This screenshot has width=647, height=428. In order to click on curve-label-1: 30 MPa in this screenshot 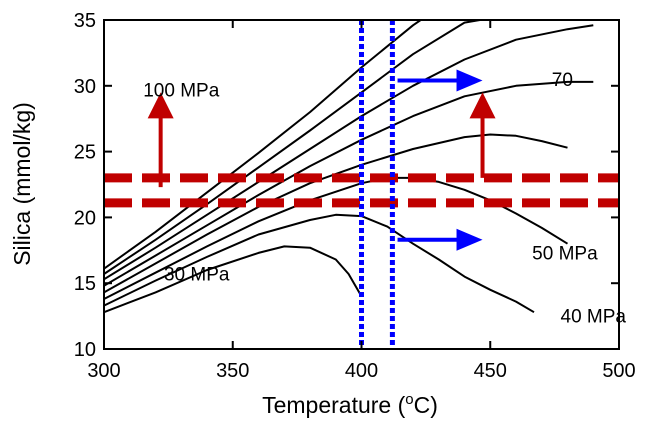, I will do `click(197, 275)`.